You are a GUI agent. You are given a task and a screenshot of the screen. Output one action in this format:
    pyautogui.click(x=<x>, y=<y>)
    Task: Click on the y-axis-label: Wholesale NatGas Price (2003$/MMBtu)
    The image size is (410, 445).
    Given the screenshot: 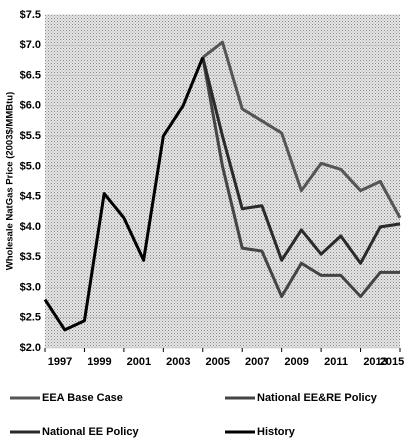 What is the action you would take?
    pyautogui.click(x=10, y=181)
    